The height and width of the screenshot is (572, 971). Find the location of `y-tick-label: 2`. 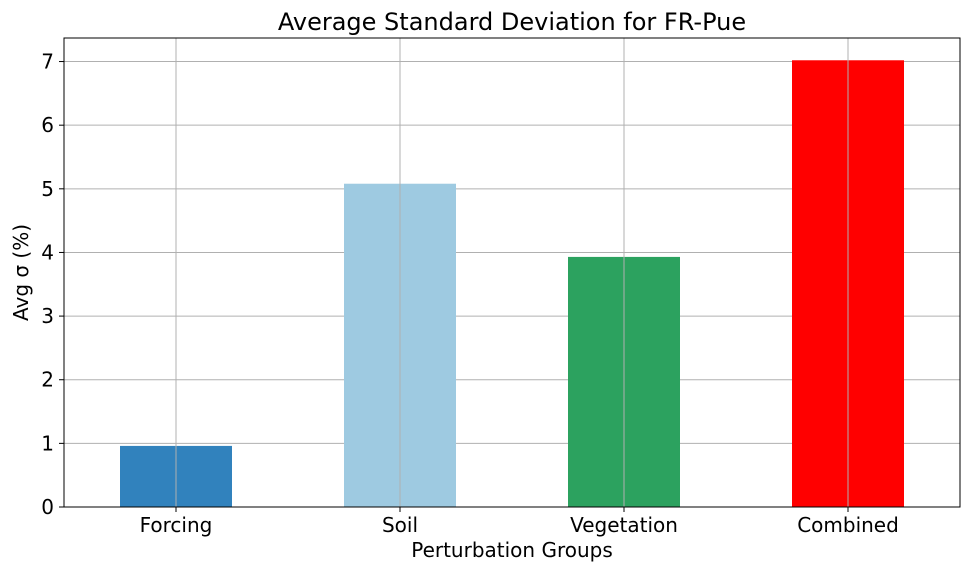

y-tick-label: 2 is located at coordinates (47, 380).